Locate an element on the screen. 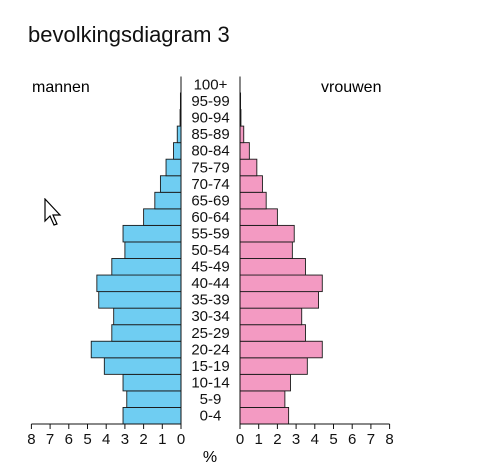  age-group-label: 80-84 is located at coordinates (210, 151).